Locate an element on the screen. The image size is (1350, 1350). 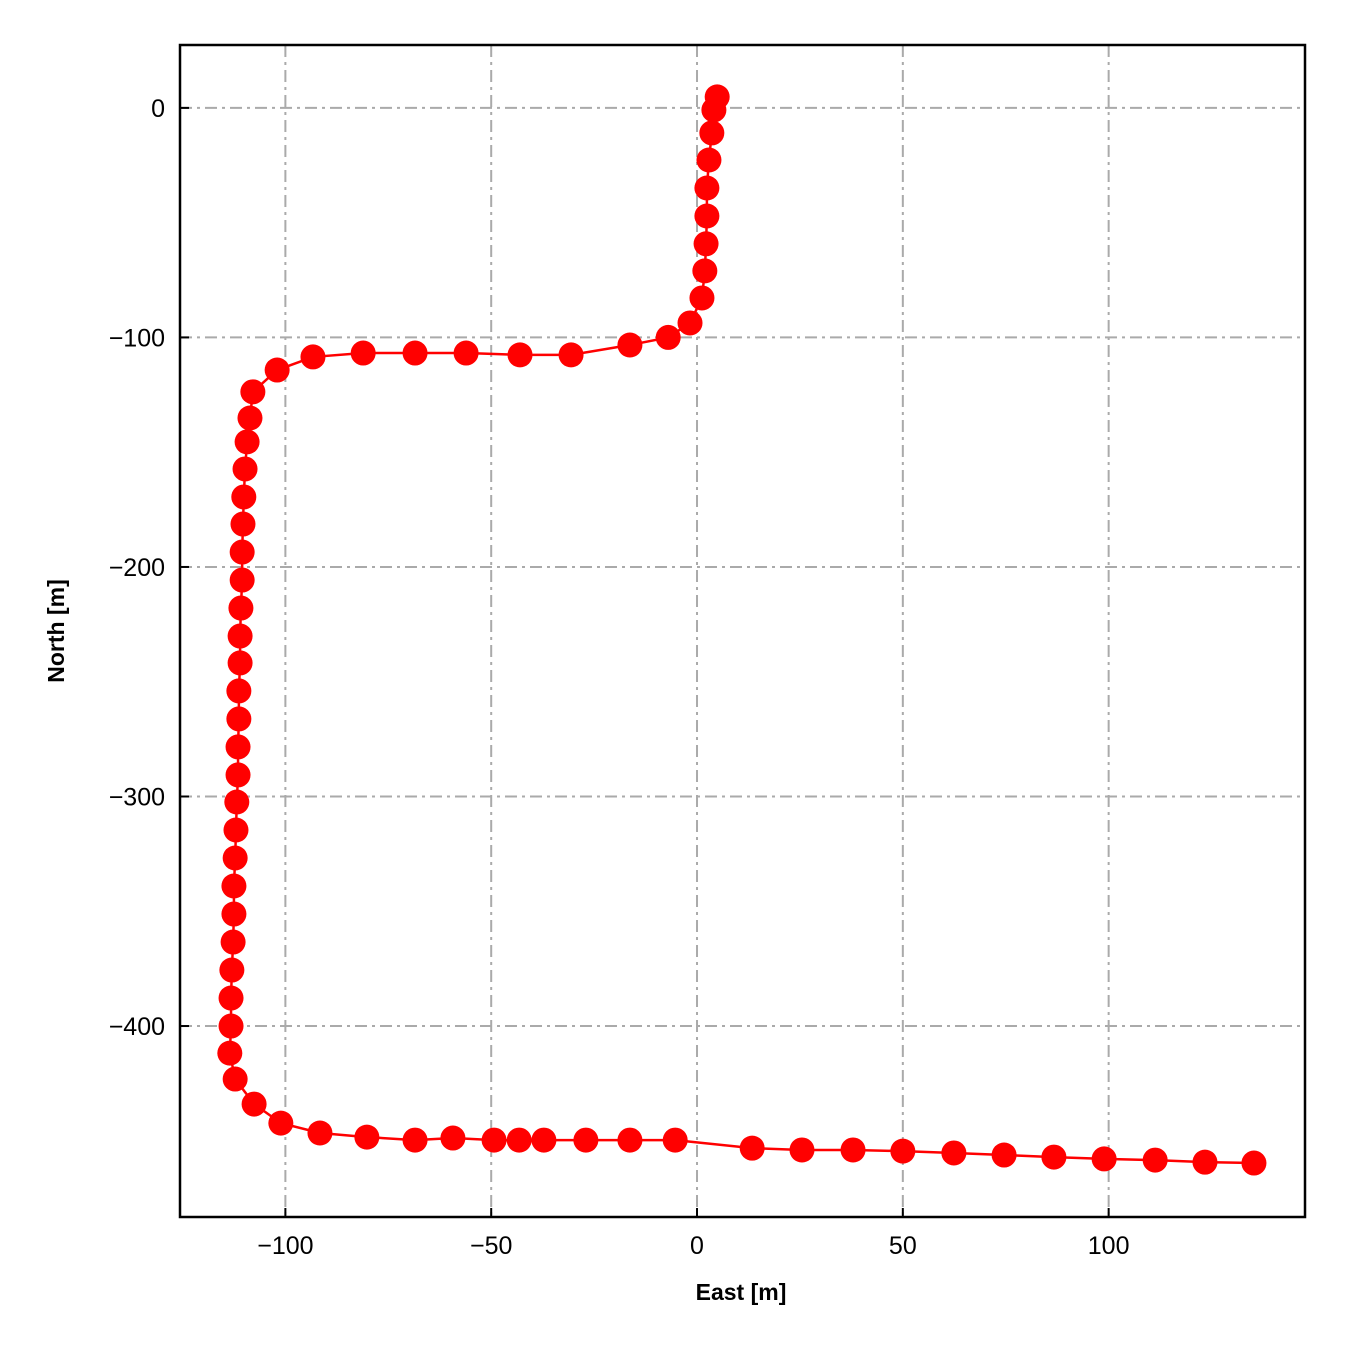
y-tick-label: −200 is located at coordinates (137, 568).